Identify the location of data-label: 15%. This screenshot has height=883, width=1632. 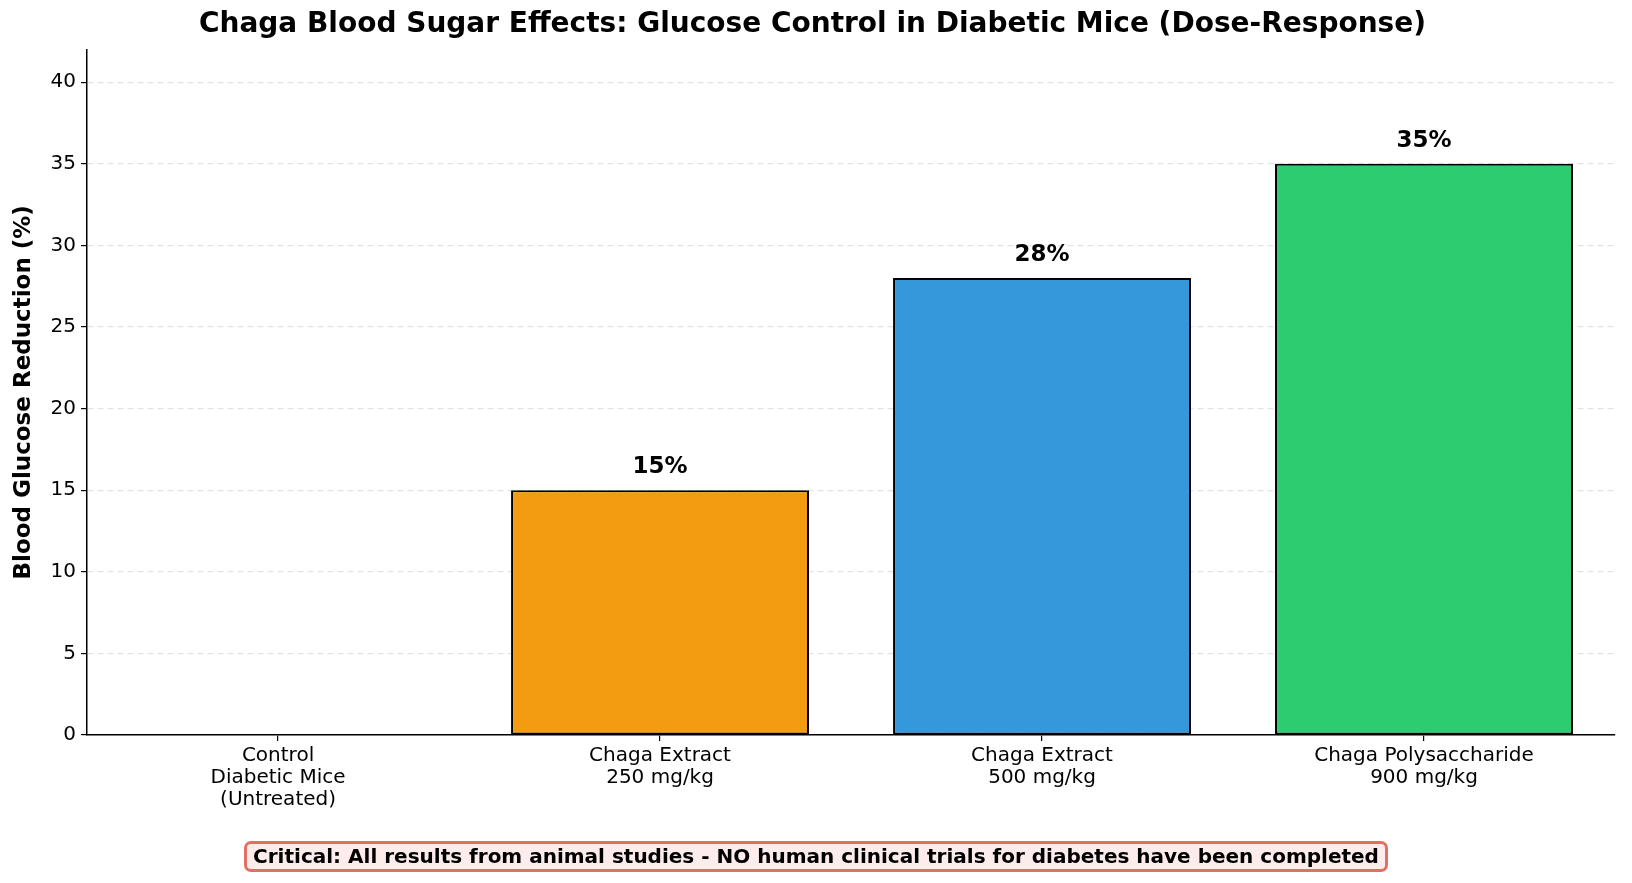
(660, 465).